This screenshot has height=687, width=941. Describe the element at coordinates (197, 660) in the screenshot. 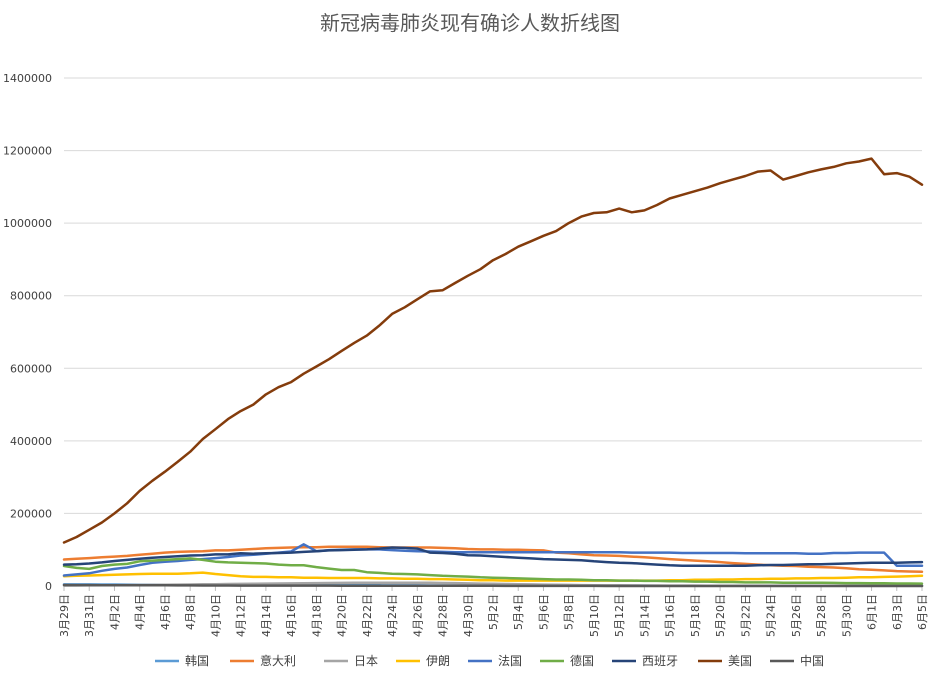

I see `legend-label: 韩国` at that location.